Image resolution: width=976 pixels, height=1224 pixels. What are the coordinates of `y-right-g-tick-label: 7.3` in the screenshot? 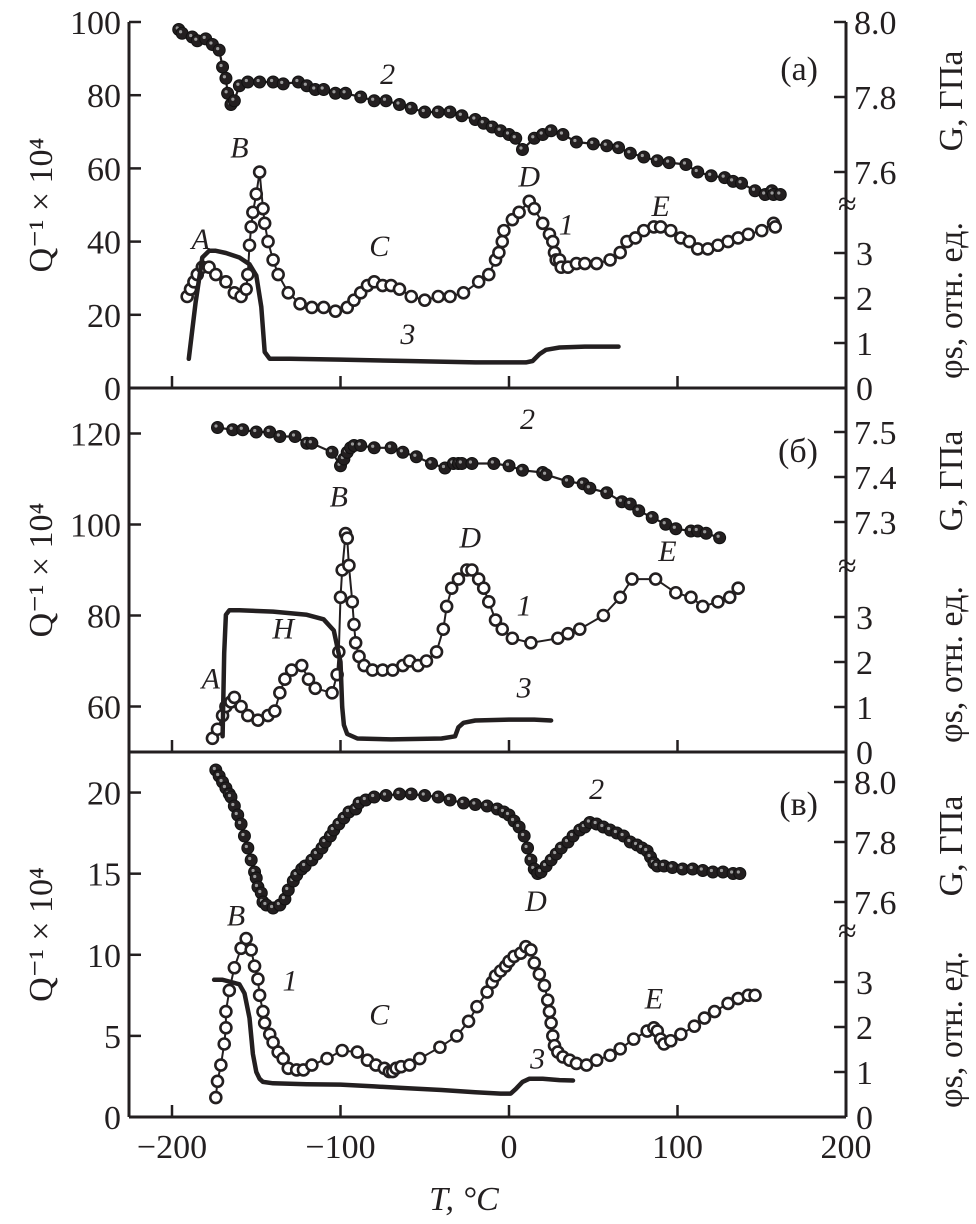 It's located at (875, 523).